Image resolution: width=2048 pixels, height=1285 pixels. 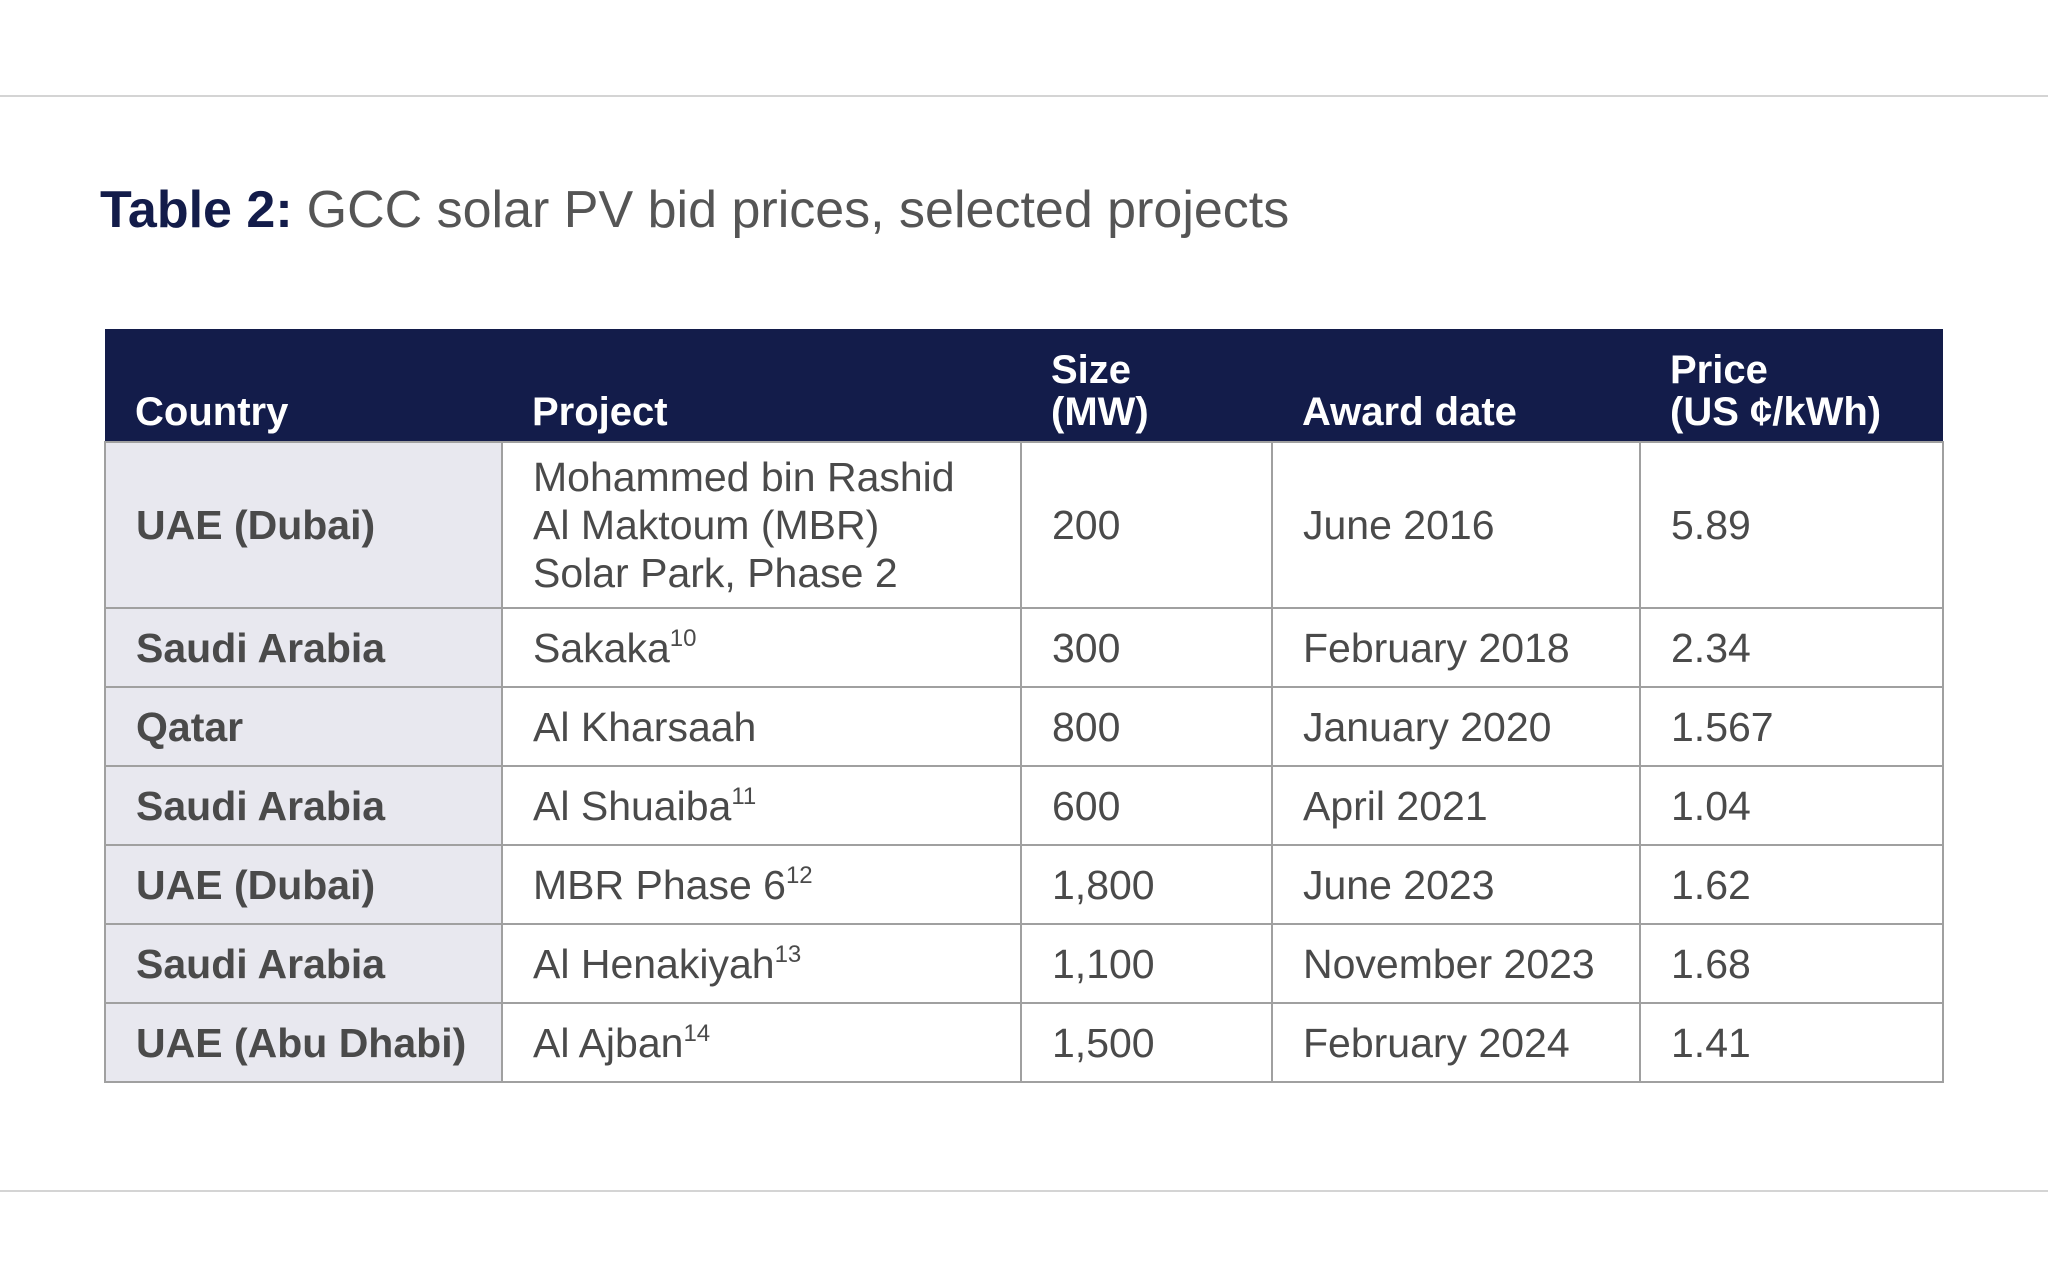 I want to click on price-cell: 1.62, so click(x=1791, y=884).